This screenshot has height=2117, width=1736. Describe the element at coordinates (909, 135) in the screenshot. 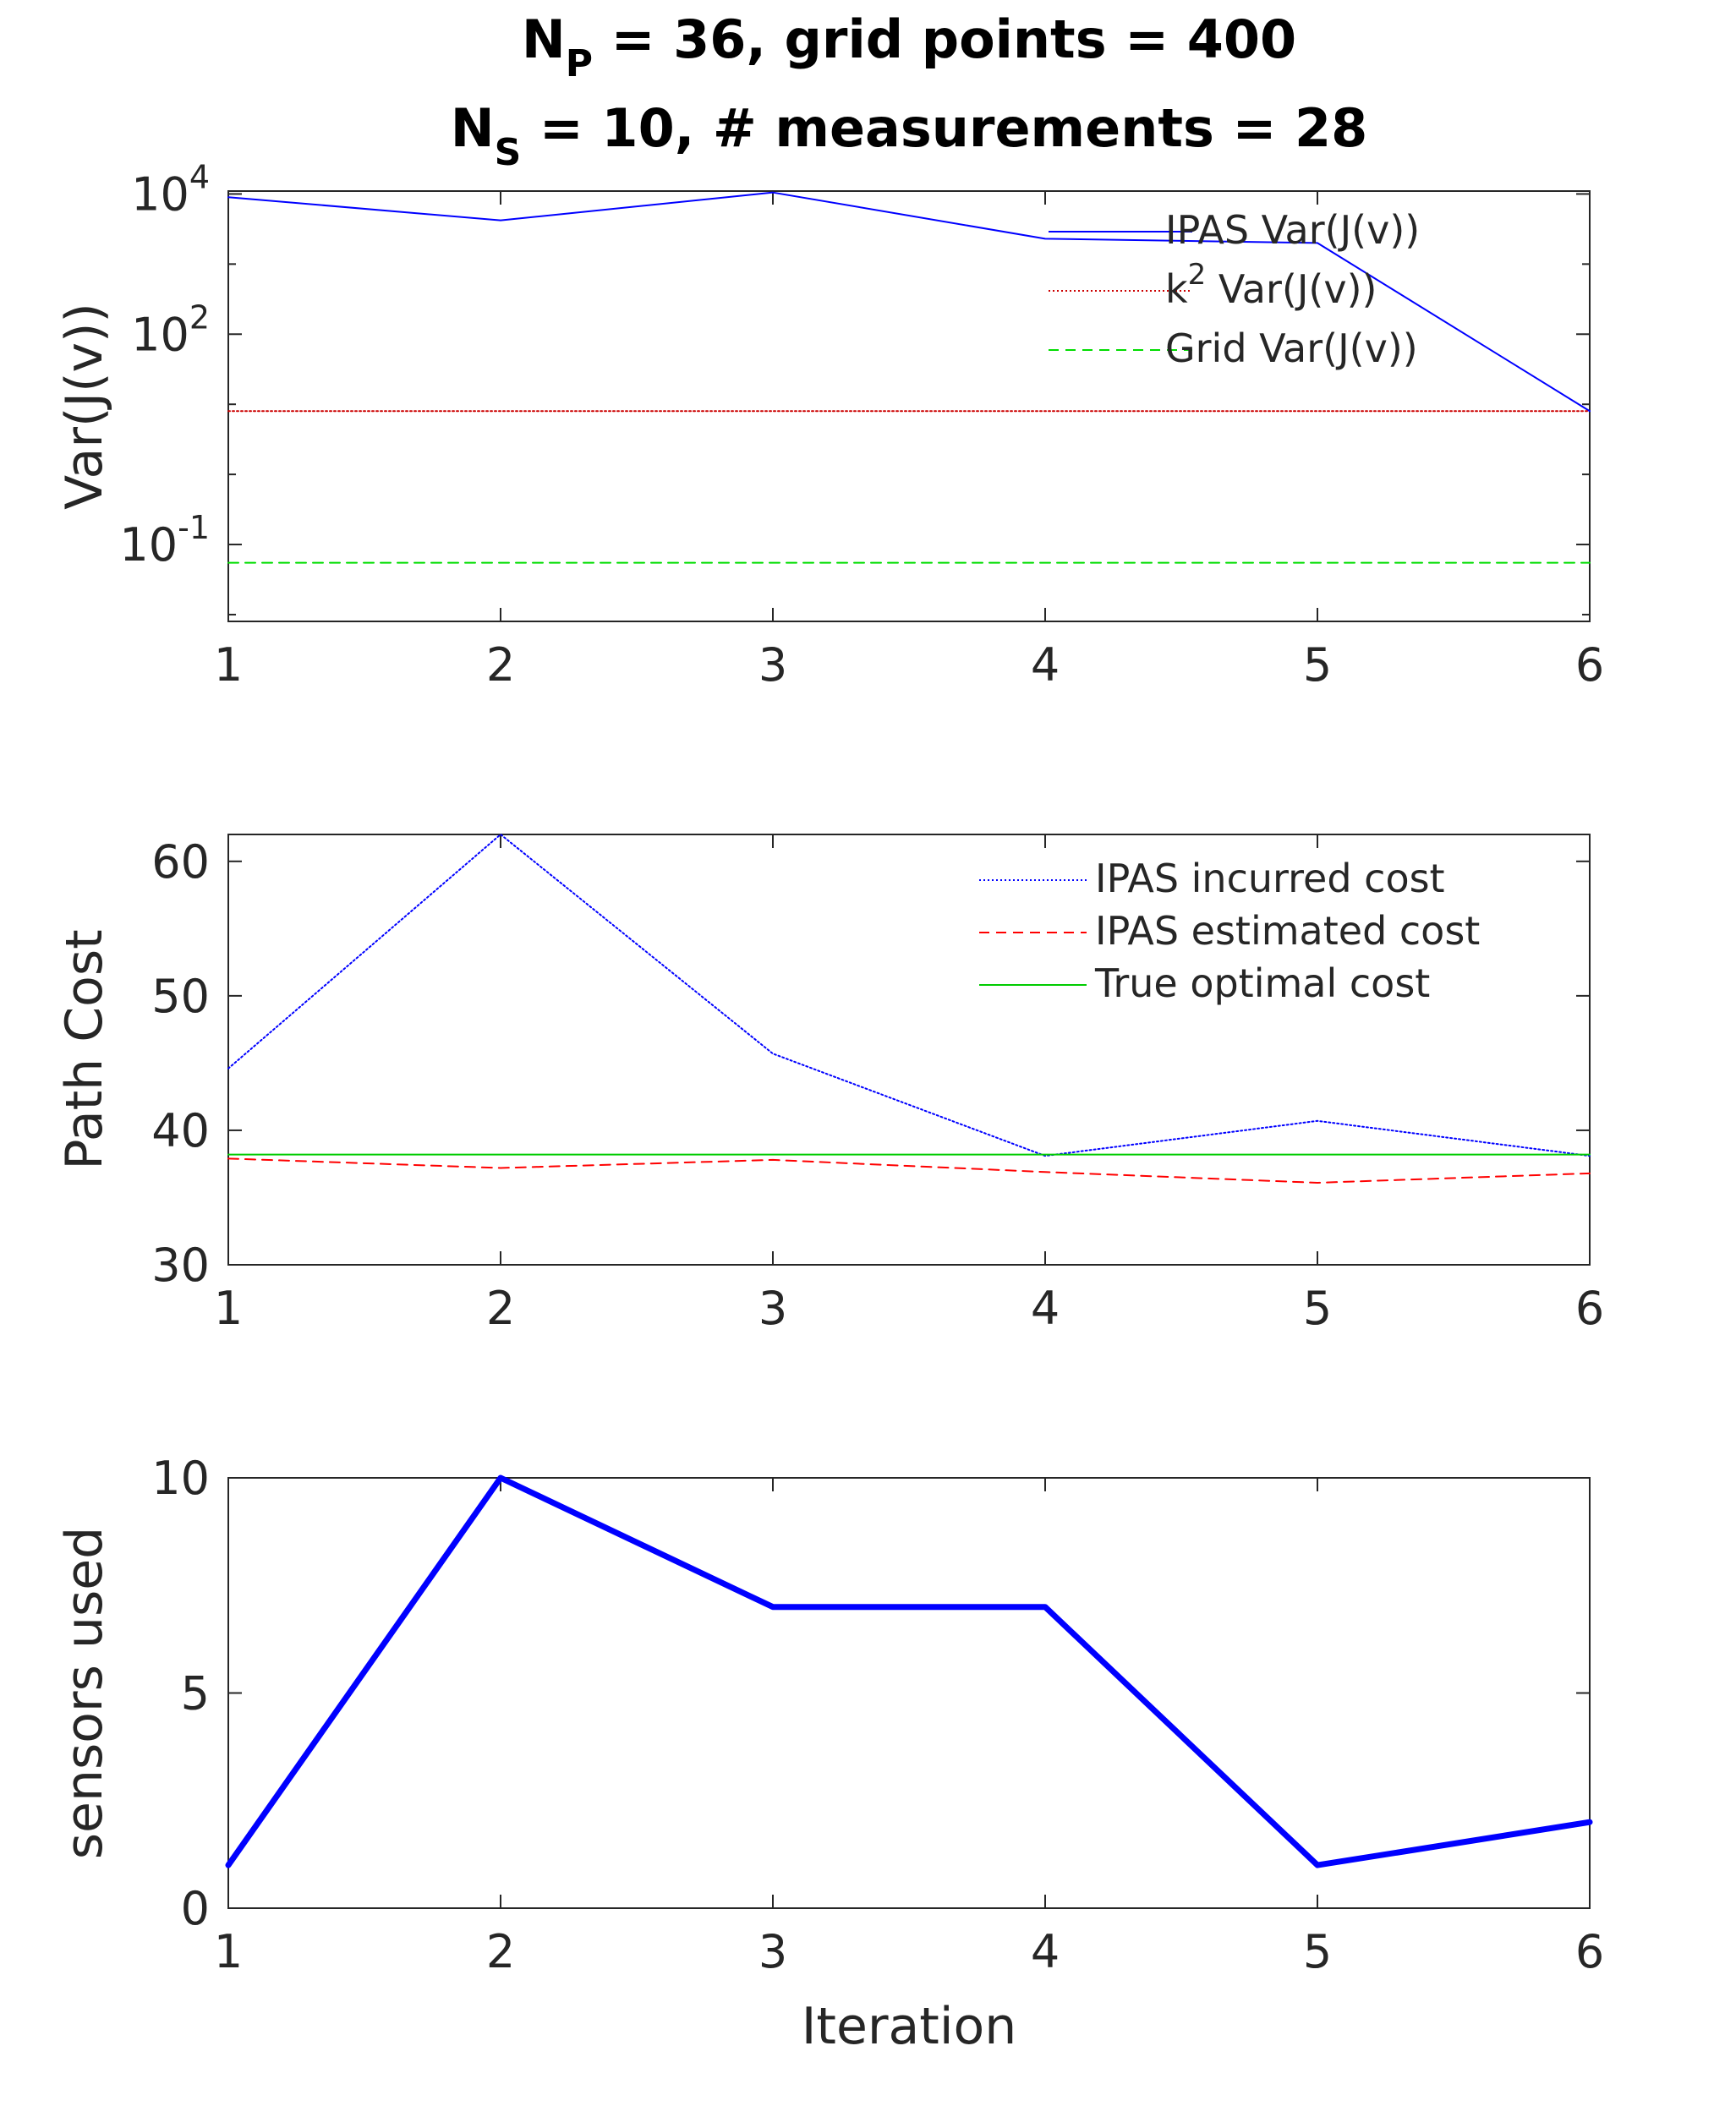

I see `figure-title-line-2: NS = 10, # measurements = 28` at that location.